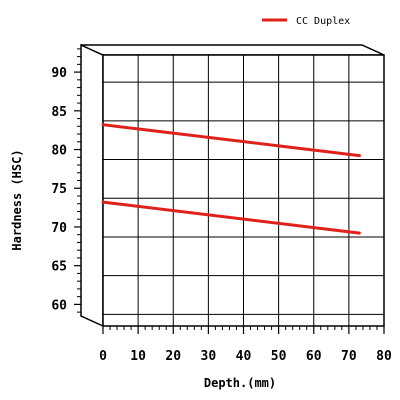 The height and width of the screenshot is (400, 400). What do you see at coordinates (17, 199) in the screenshot?
I see `y-axis-title: Hardness (HSC)` at bounding box center [17, 199].